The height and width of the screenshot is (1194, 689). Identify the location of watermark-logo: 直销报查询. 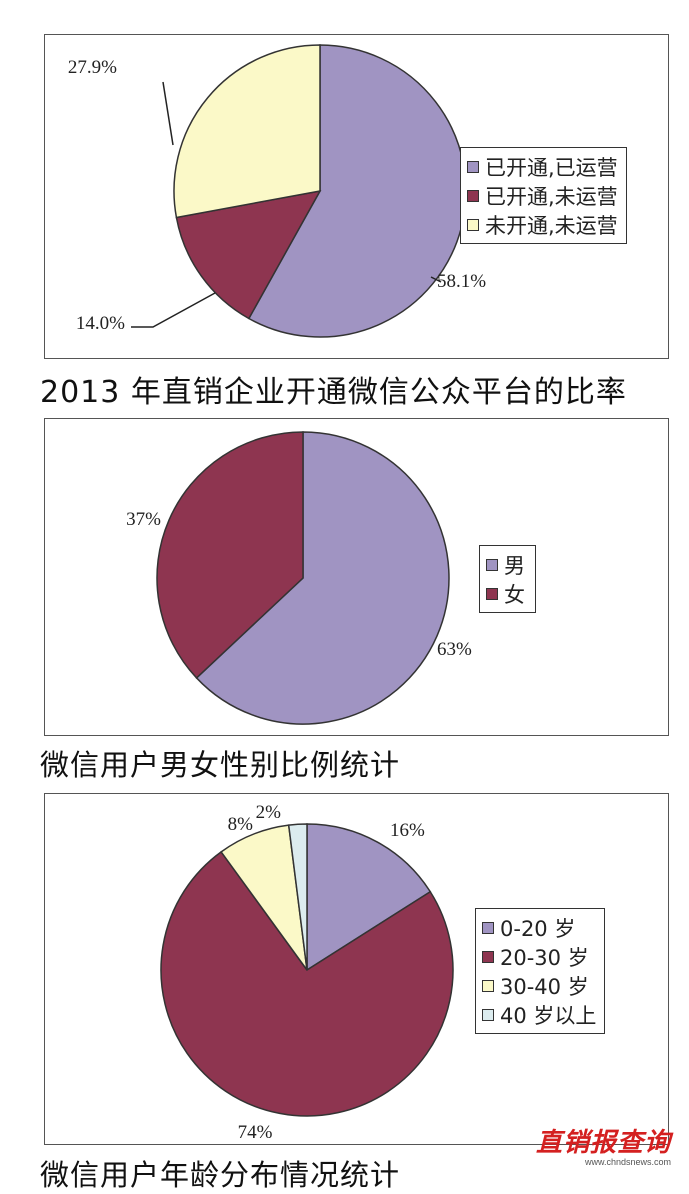
(603, 1143).